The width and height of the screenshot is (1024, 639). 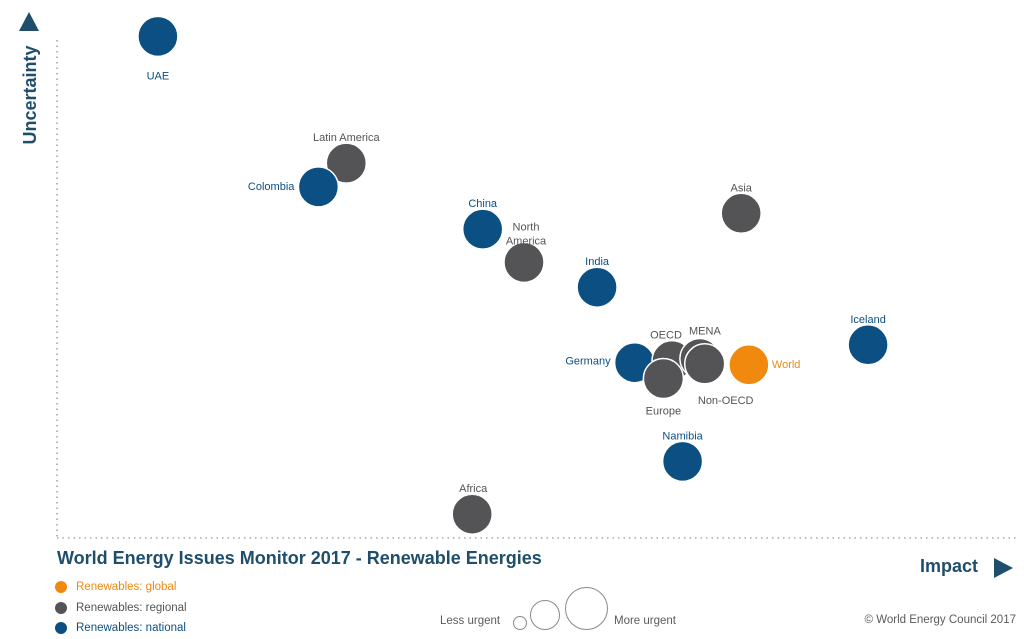 What do you see at coordinates (29, 21) in the screenshot?
I see `y-axis-arrow-icon` at bounding box center [29, 21].